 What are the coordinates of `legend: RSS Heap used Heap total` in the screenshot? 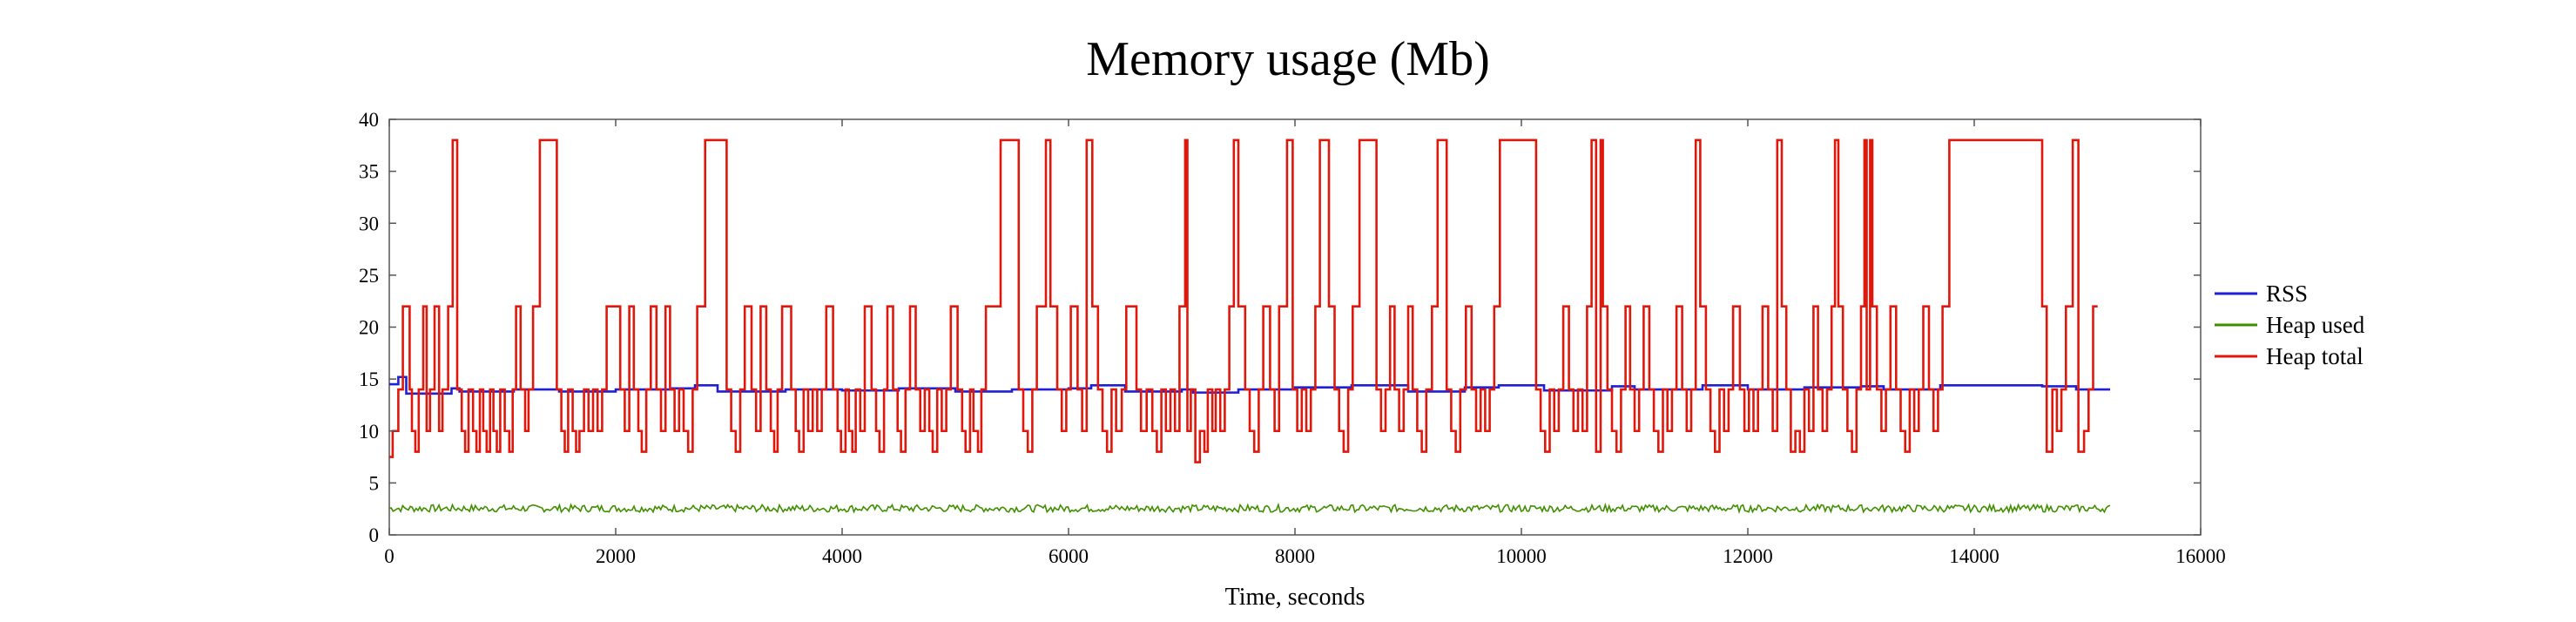 It's located at (2290, 325).